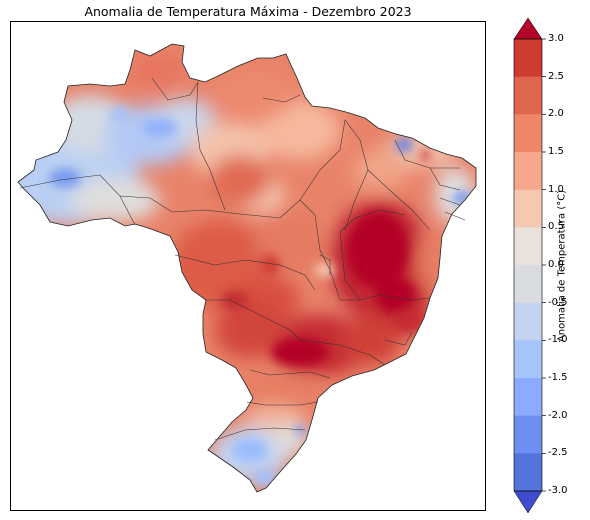  I want to click on colorbar-tick-label: -2.5, so click(558, 453).